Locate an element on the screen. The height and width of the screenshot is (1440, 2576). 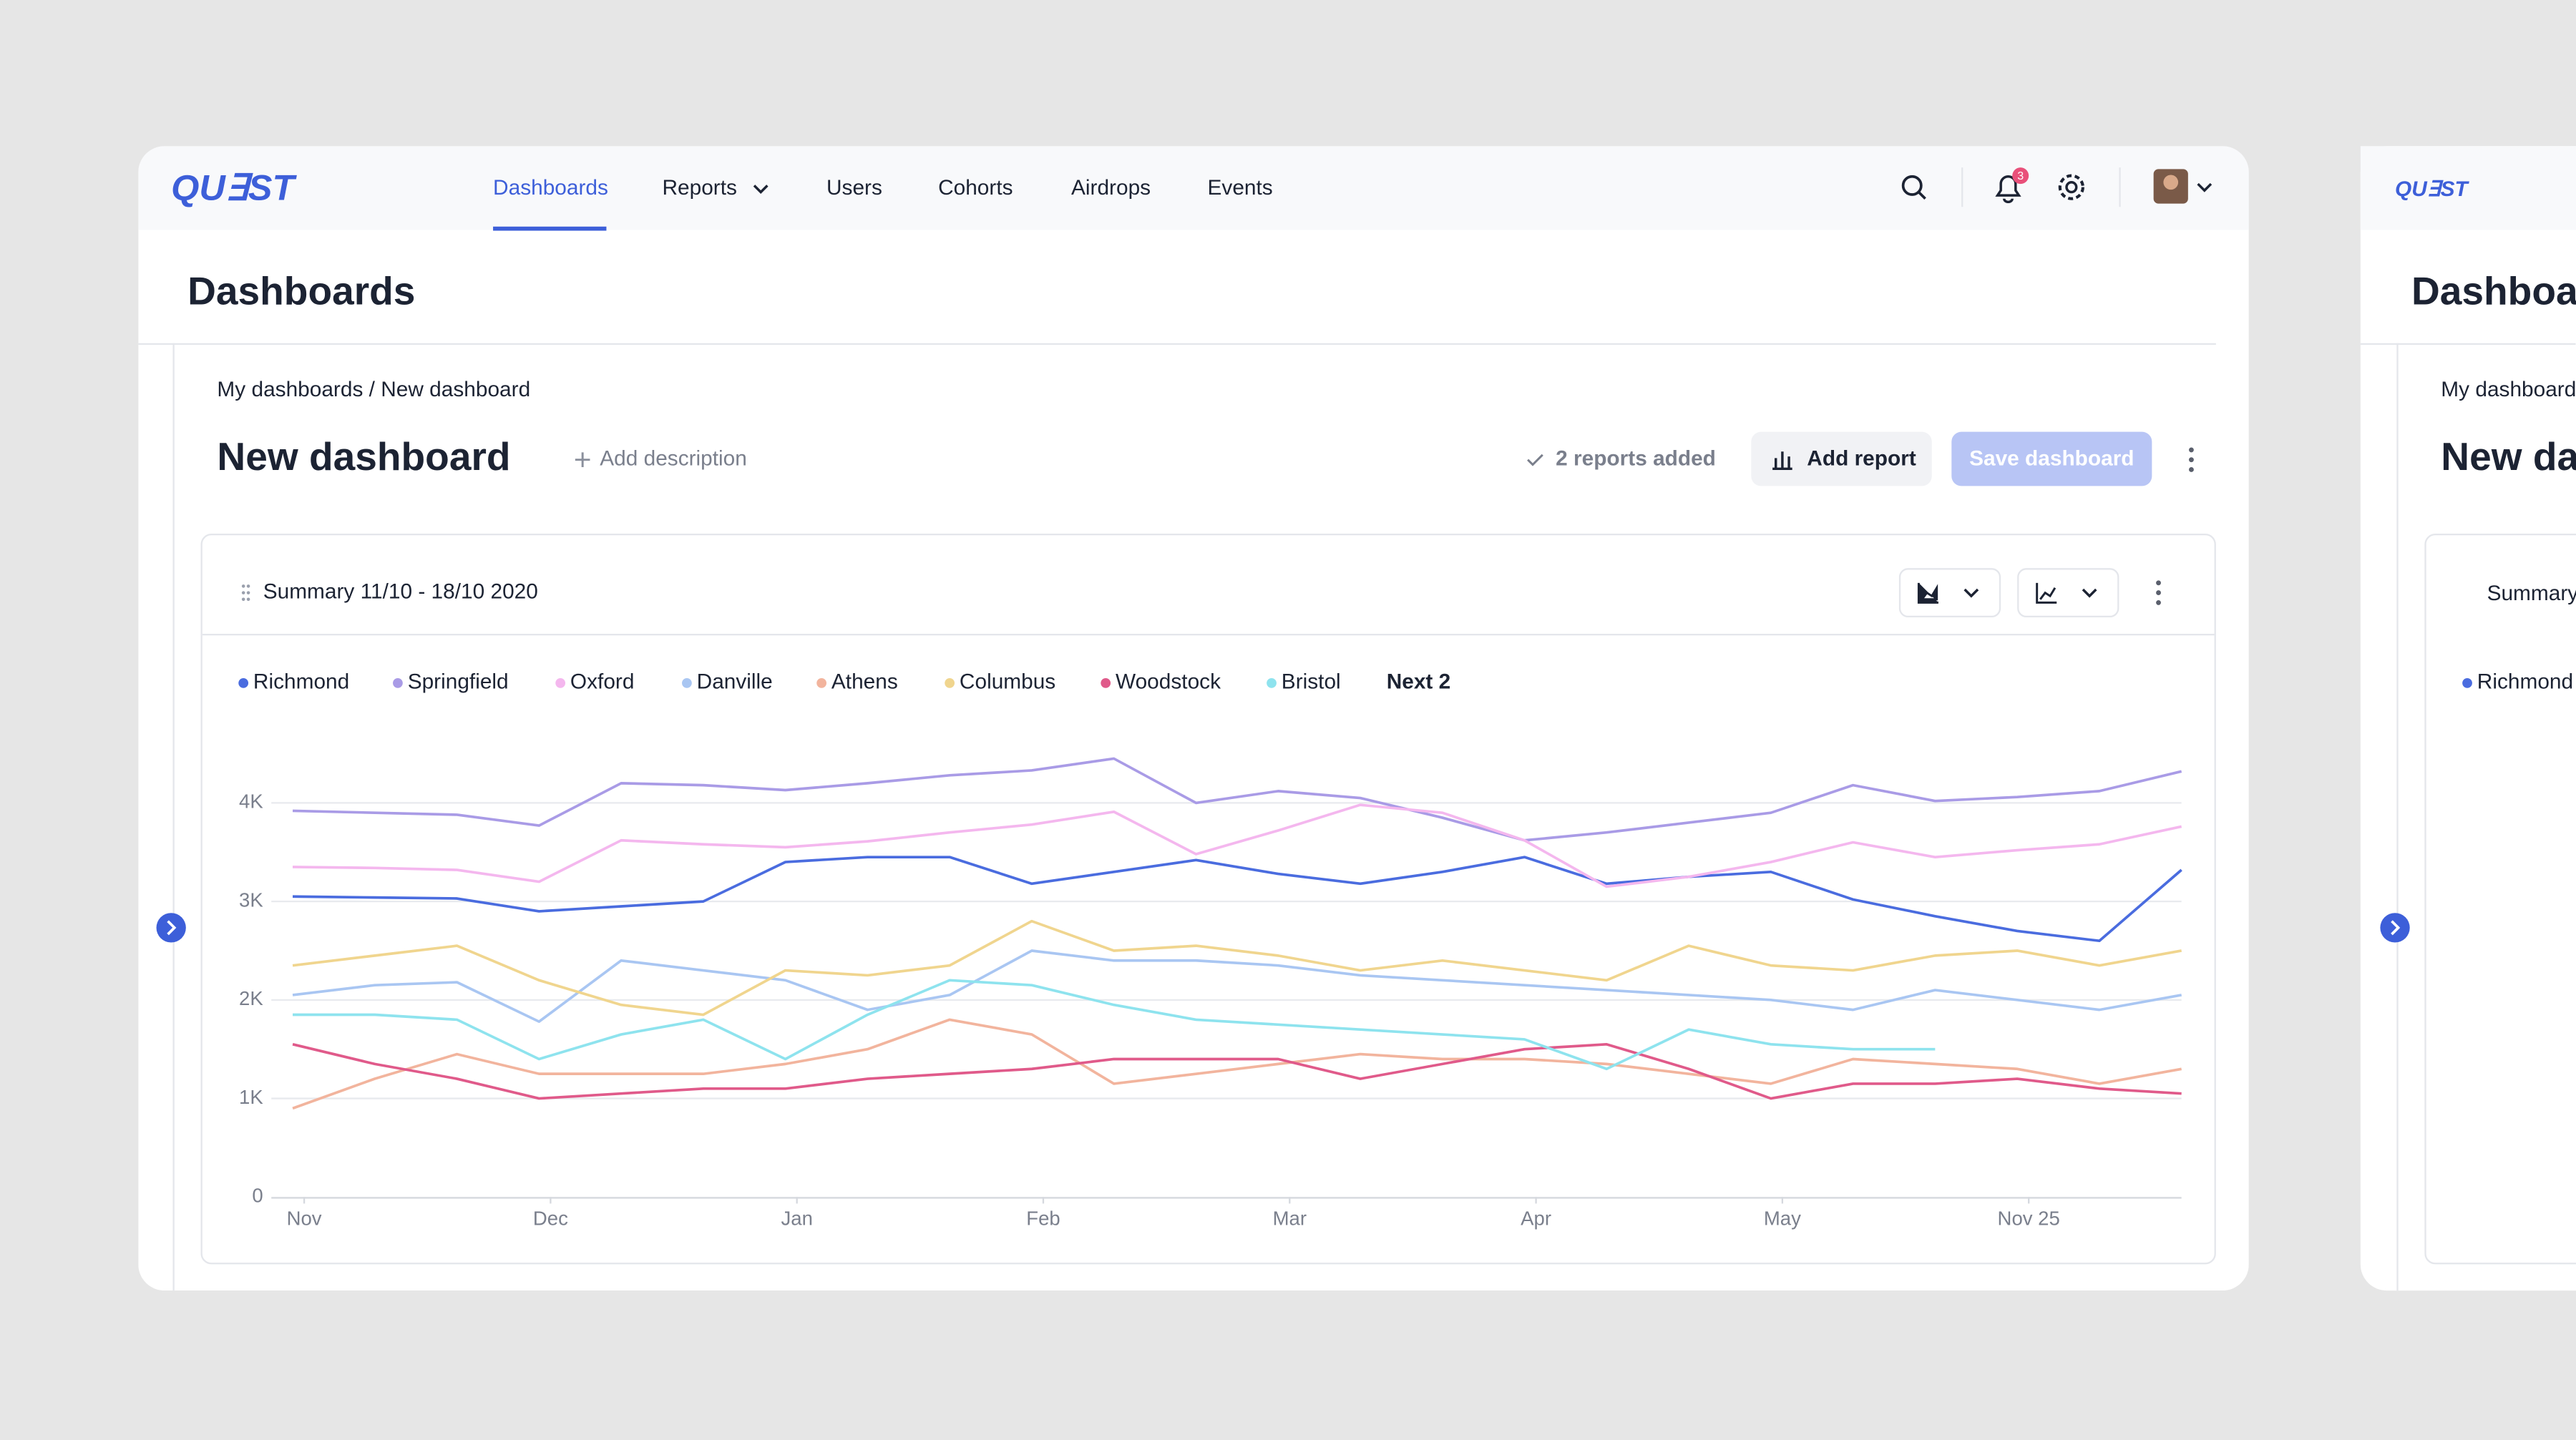
search-icon is located at coordinates (1912, 185).